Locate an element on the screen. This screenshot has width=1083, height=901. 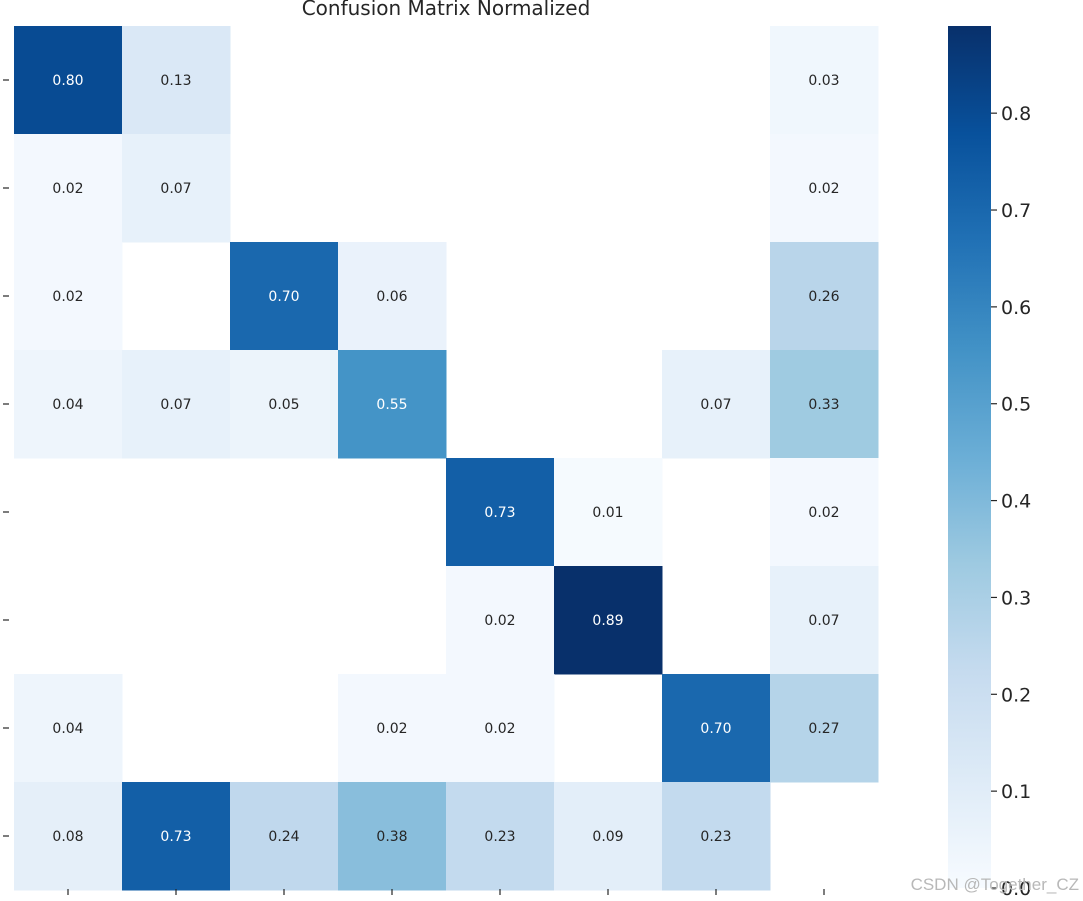
watermark: CSDN @Together_CZ is located at coordinates (995, 884).